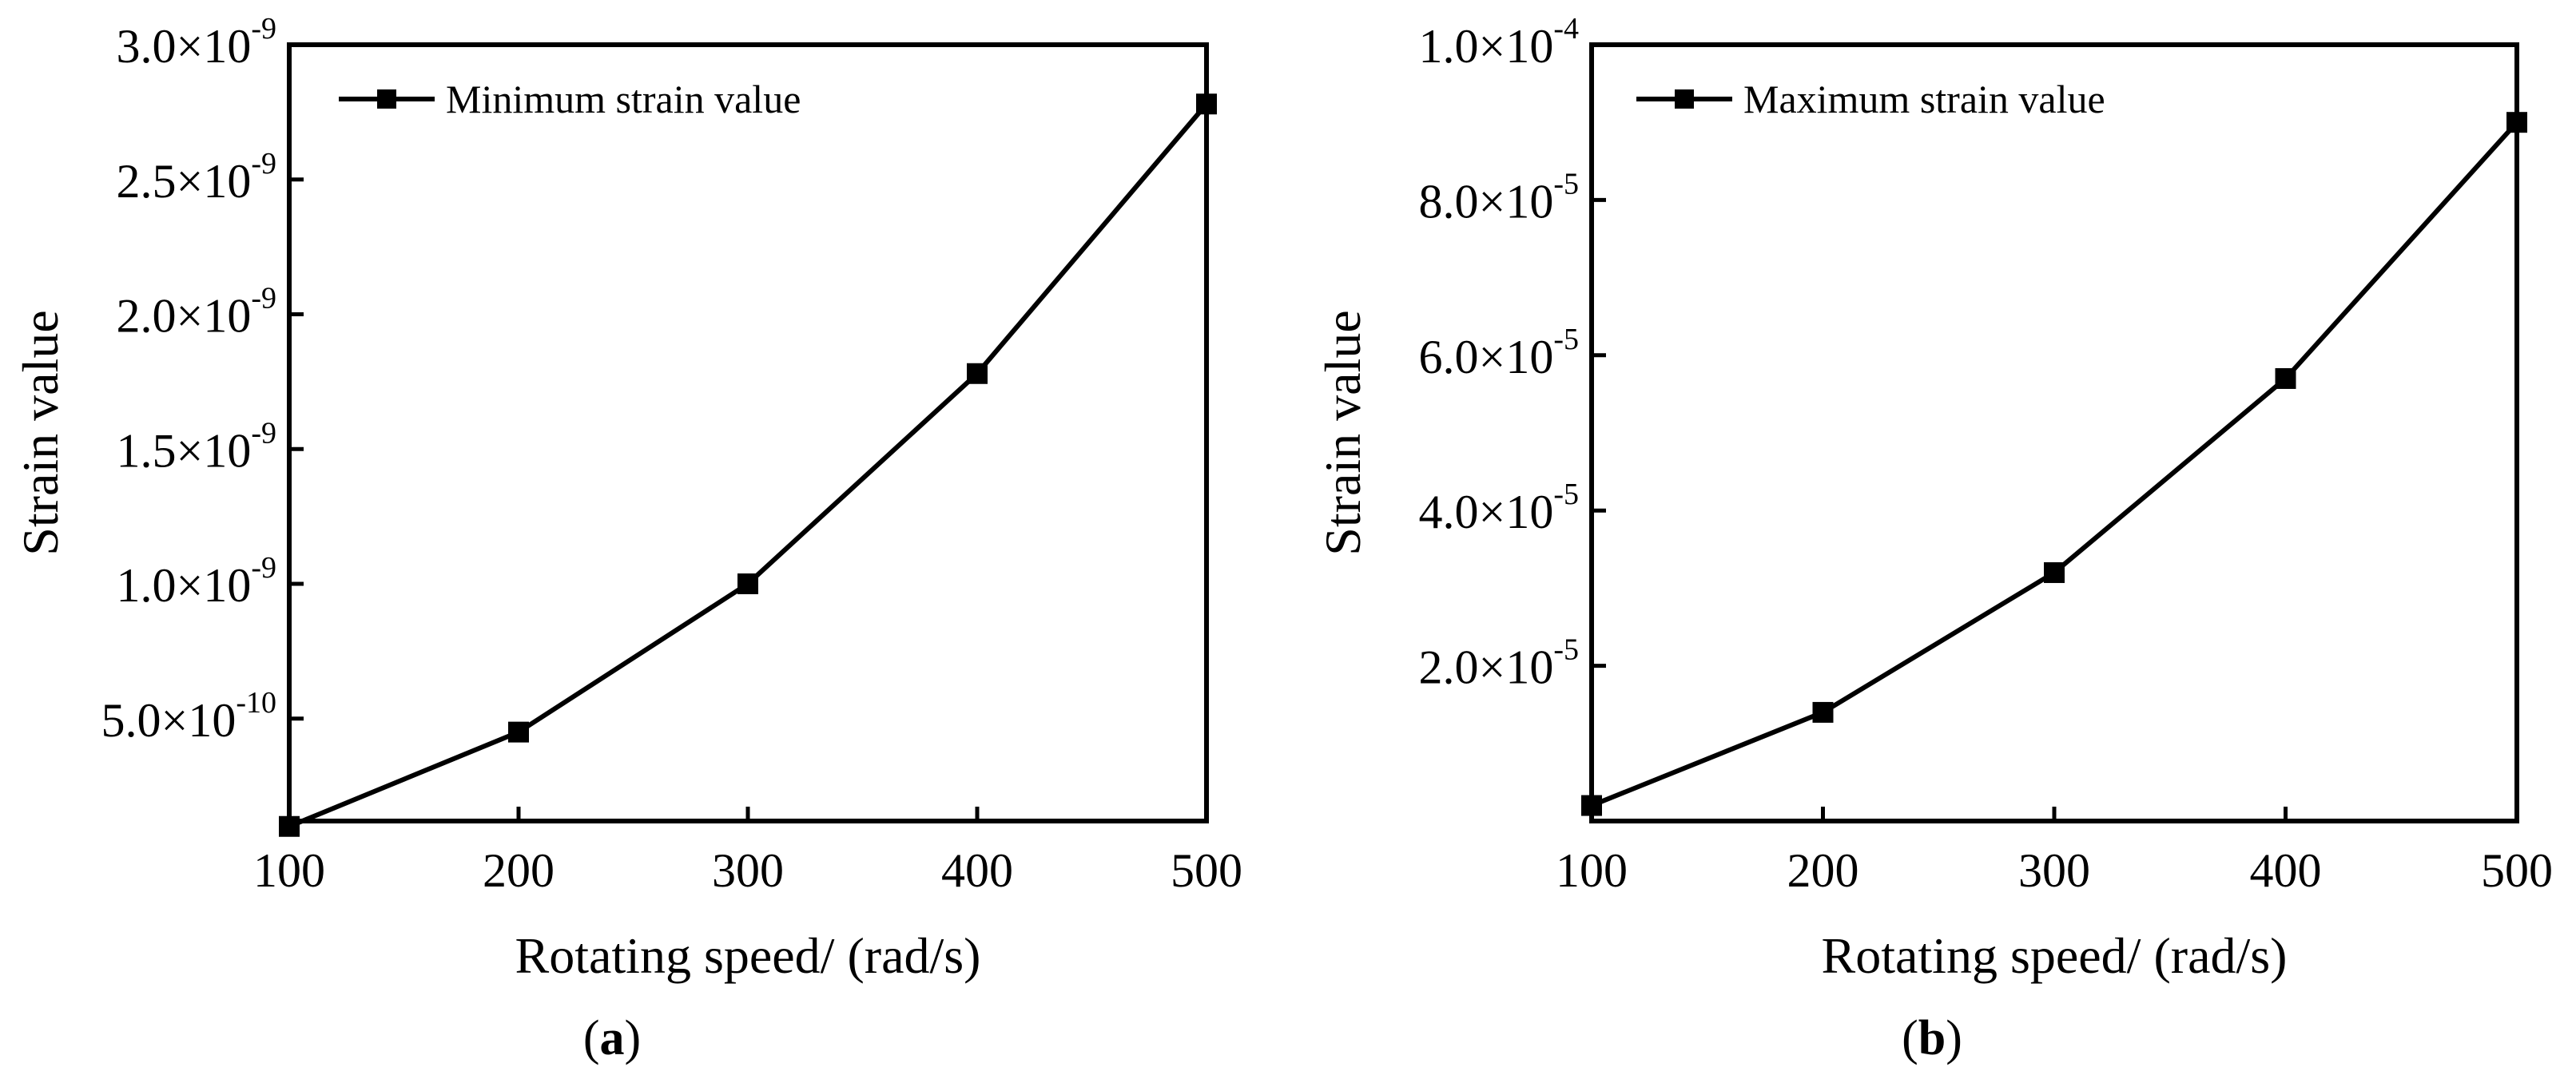 This screenshot has height=1083, width=2576. What do you see at coordinates (748, 956) in the screenshot?
I see `a-x-axis-title: Rotating speed/ (rad/s)` at bounding box center [748, 956].